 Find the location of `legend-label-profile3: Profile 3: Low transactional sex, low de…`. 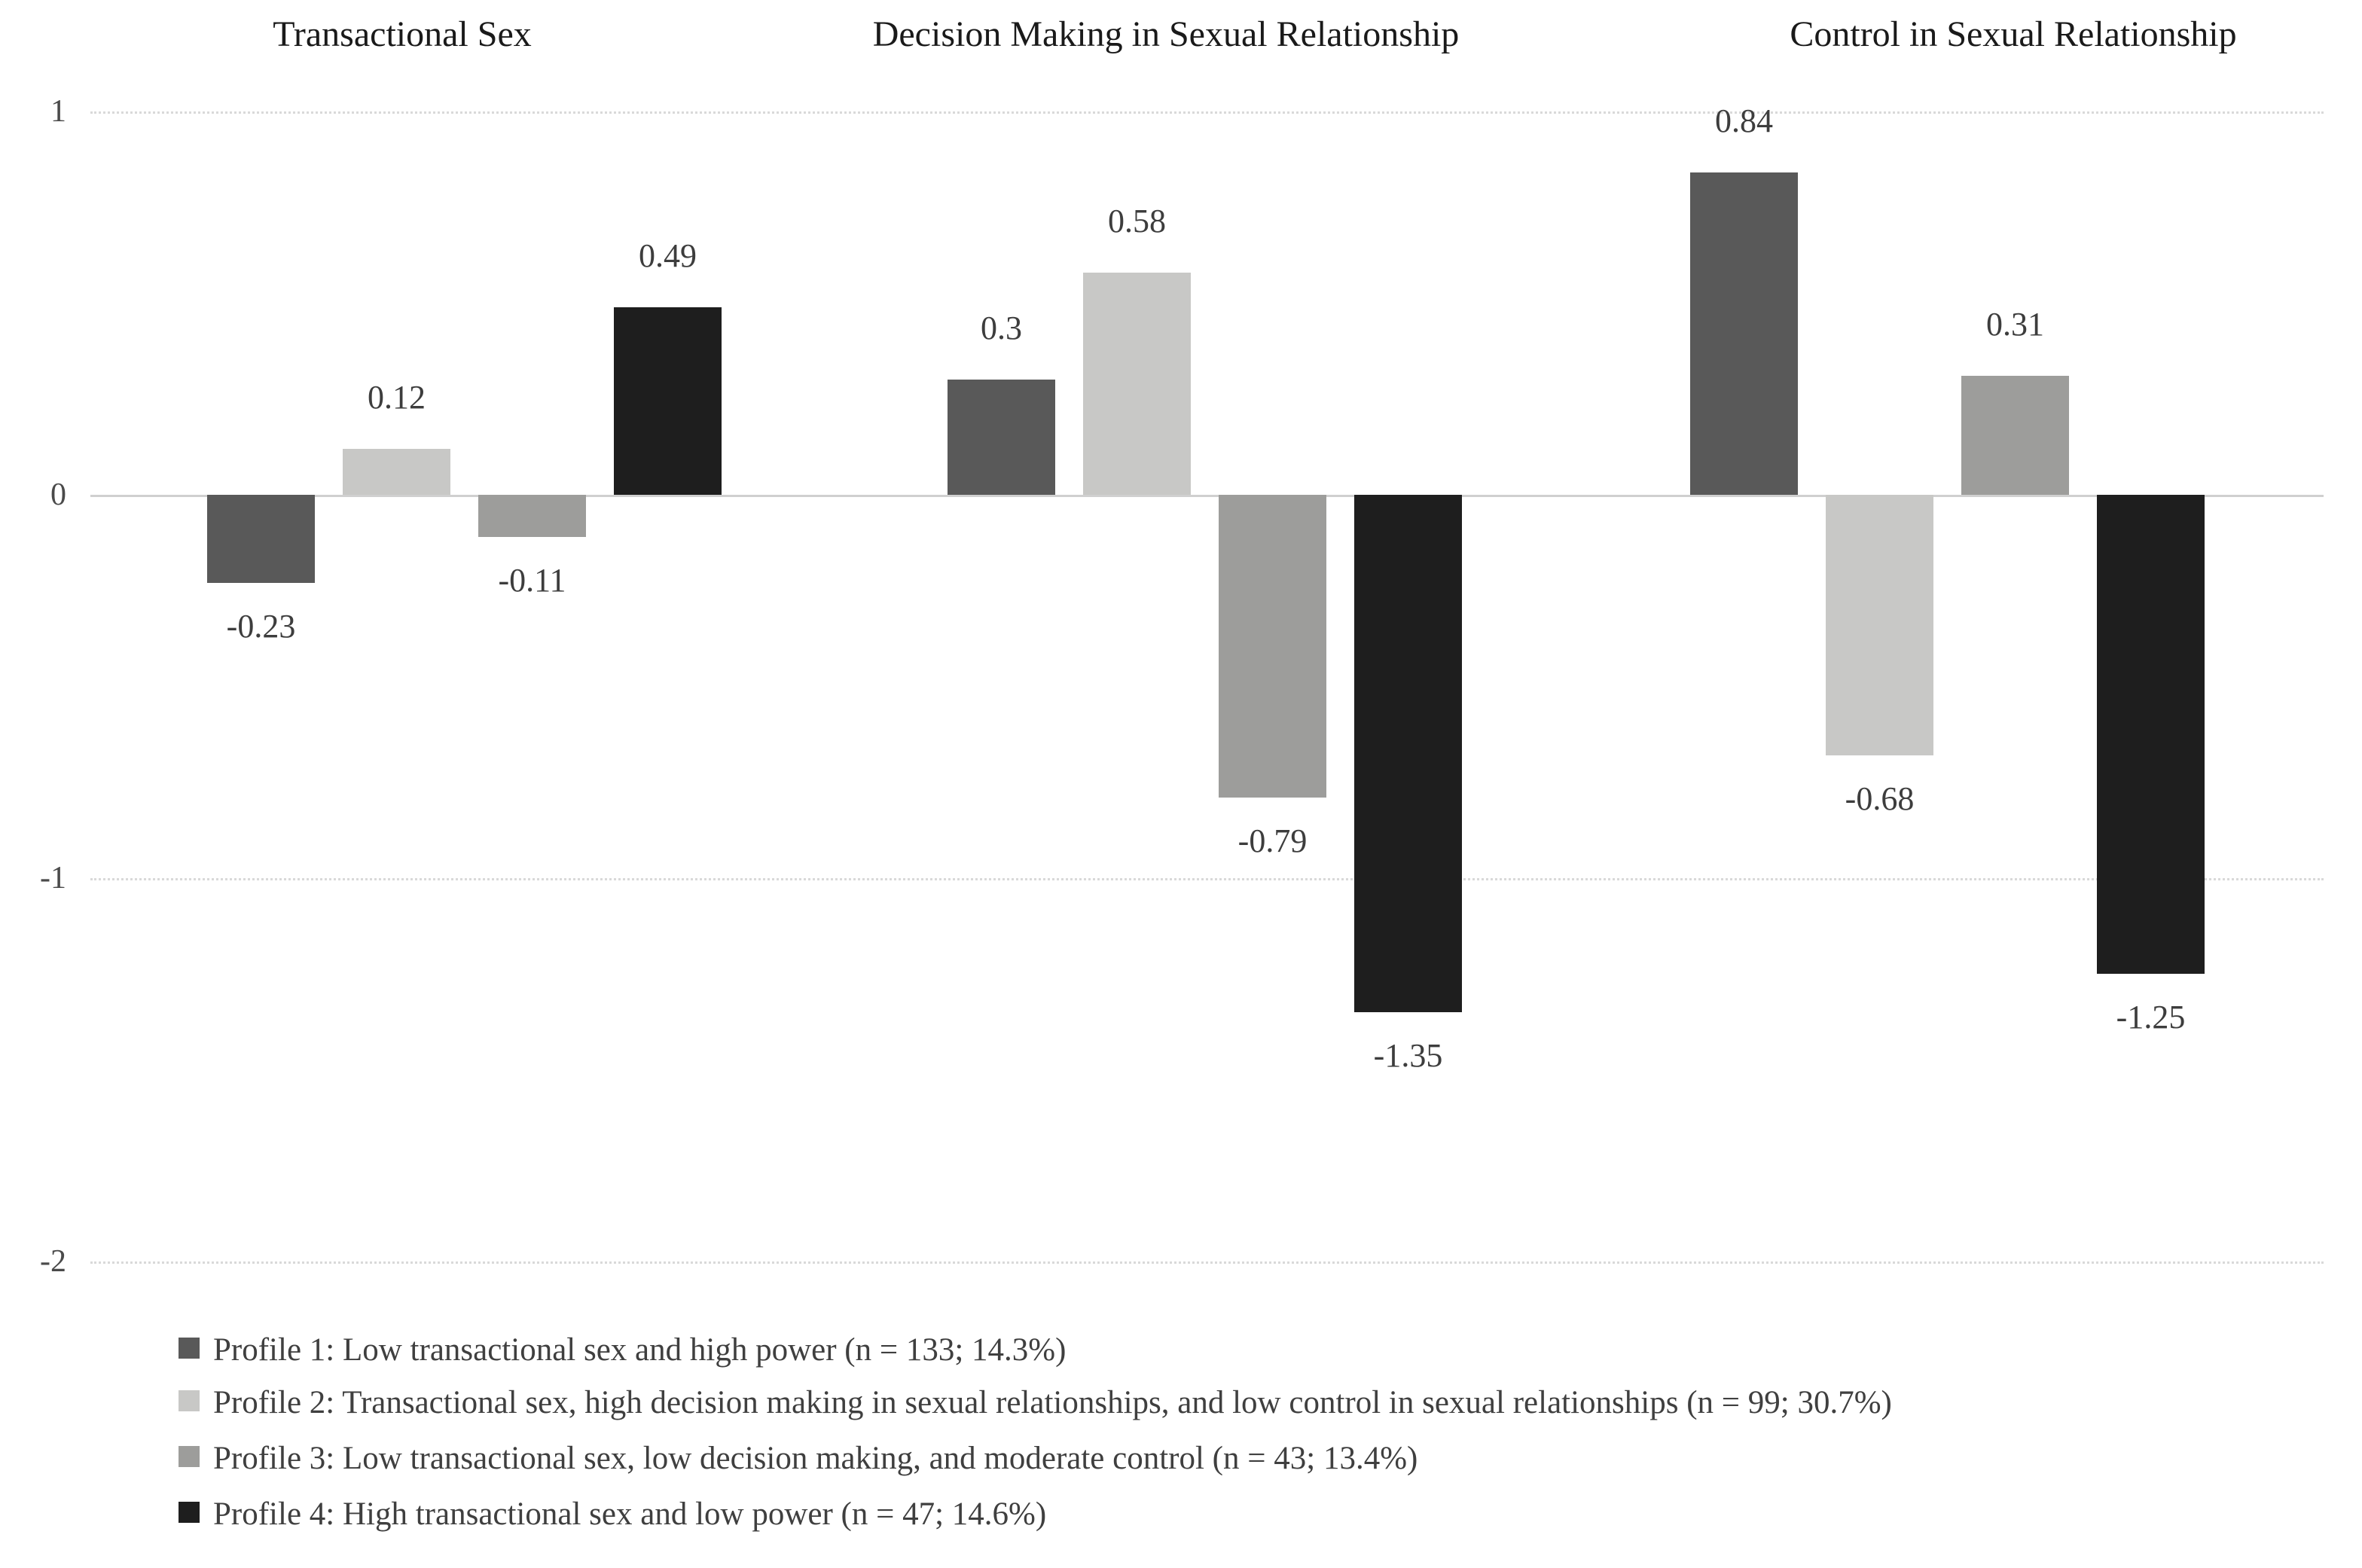

legend-label-profile3: Profile 3: Low transactional sex, low de… is located at coordinates (816, 1459).